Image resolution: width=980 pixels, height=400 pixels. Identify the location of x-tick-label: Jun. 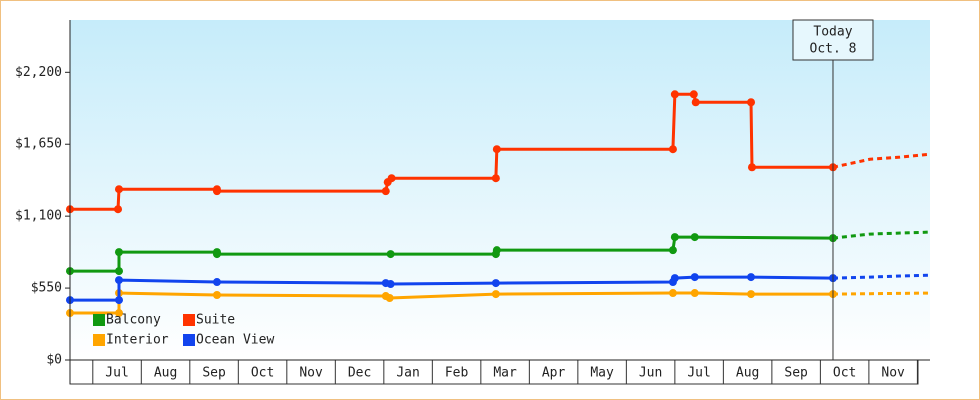
(650, 373).